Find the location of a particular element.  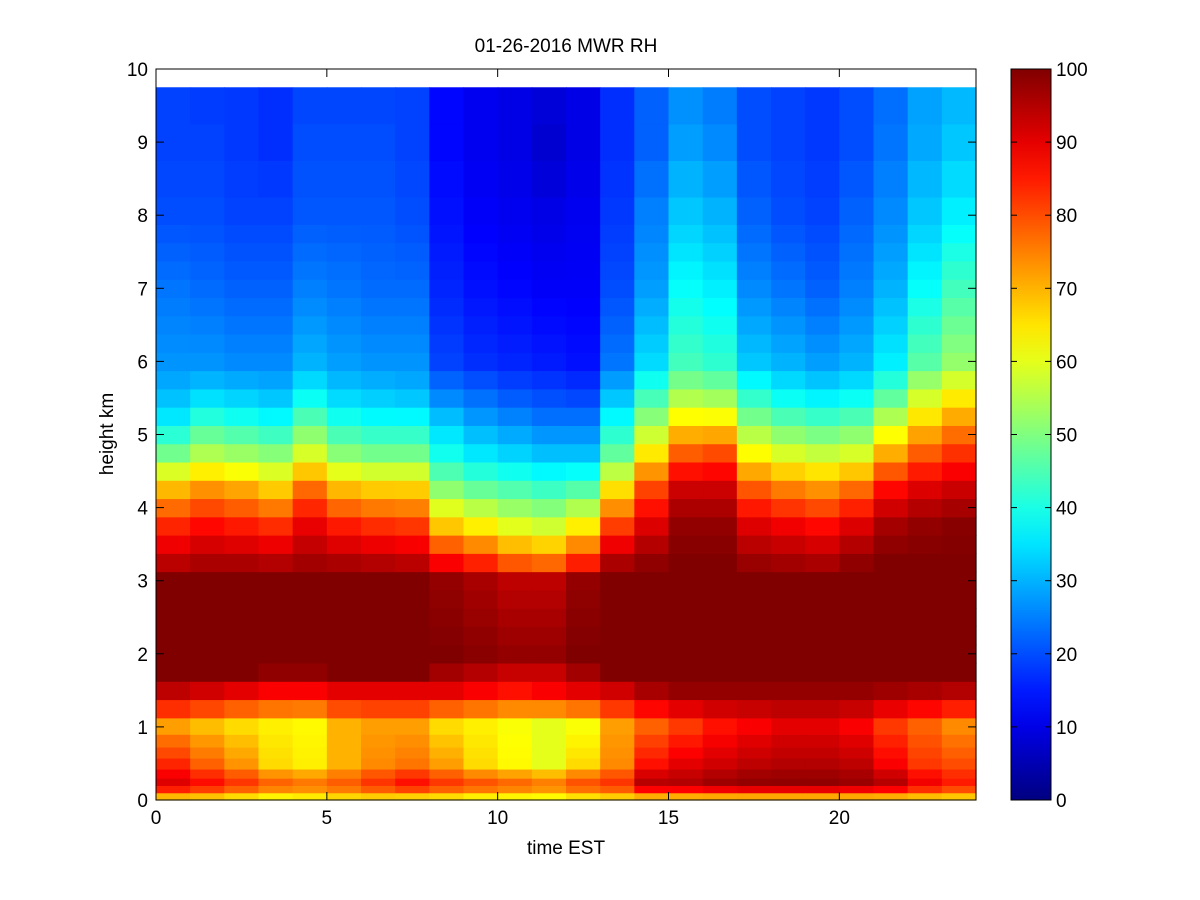

colorbar-tick-label: 100 is located at coordinates (1072, 70).